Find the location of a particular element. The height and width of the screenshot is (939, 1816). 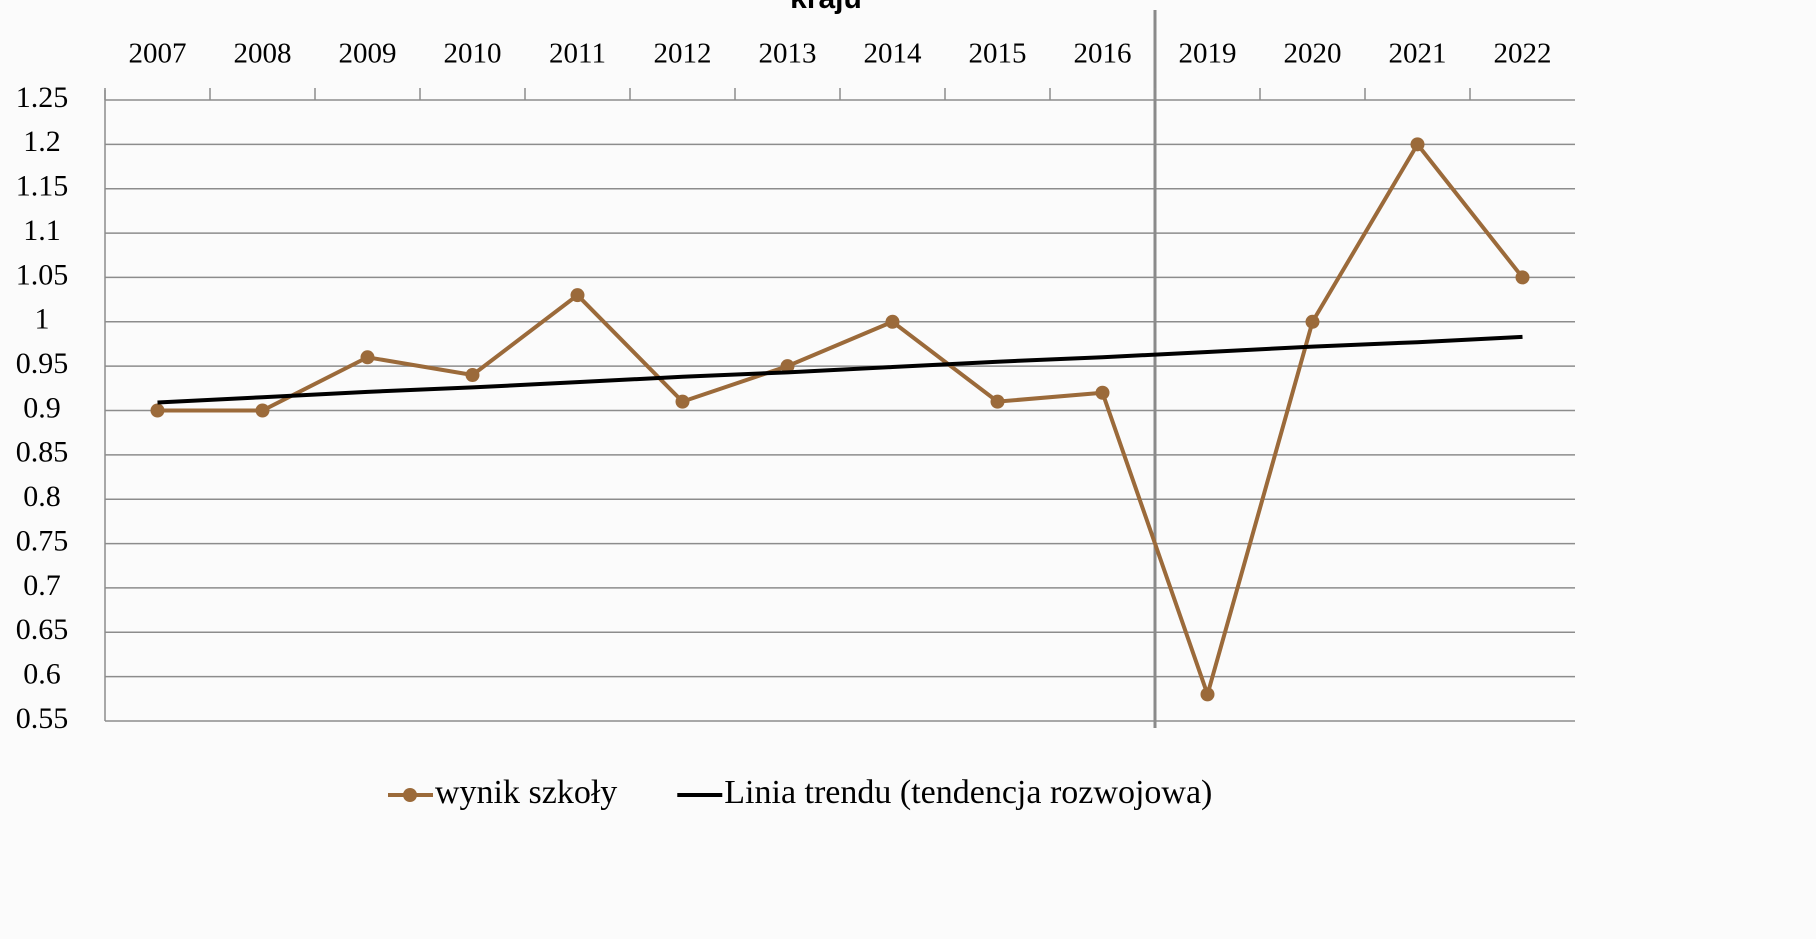

x-tick-label: 2022 is located at coordinates (1523, 54).